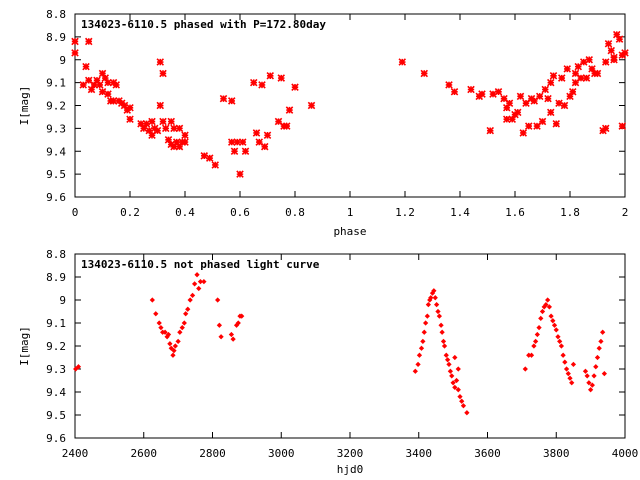  What do you see at coordinates (281, 453) in the screenshot?
I see `x-tick-label: 3000` at bounding box center [281, 453].